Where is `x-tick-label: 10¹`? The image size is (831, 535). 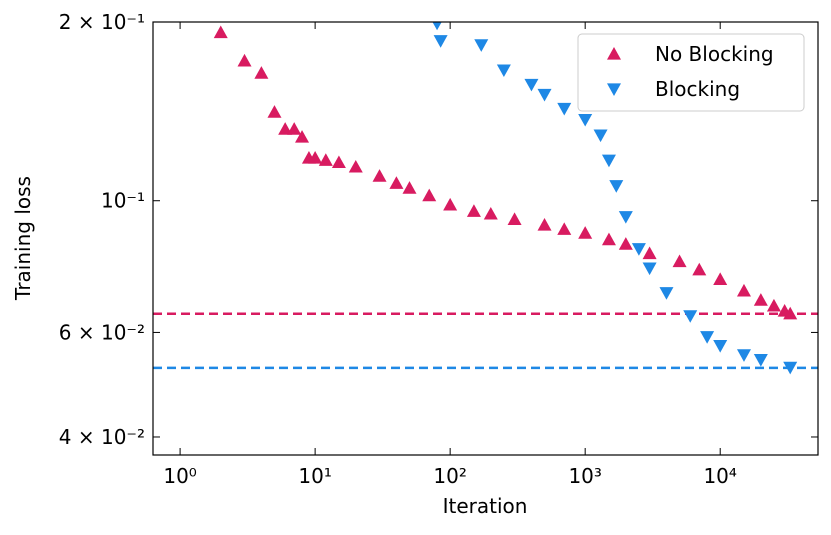
x-tick-label: 10¹ is located at coordinates (314, 476).